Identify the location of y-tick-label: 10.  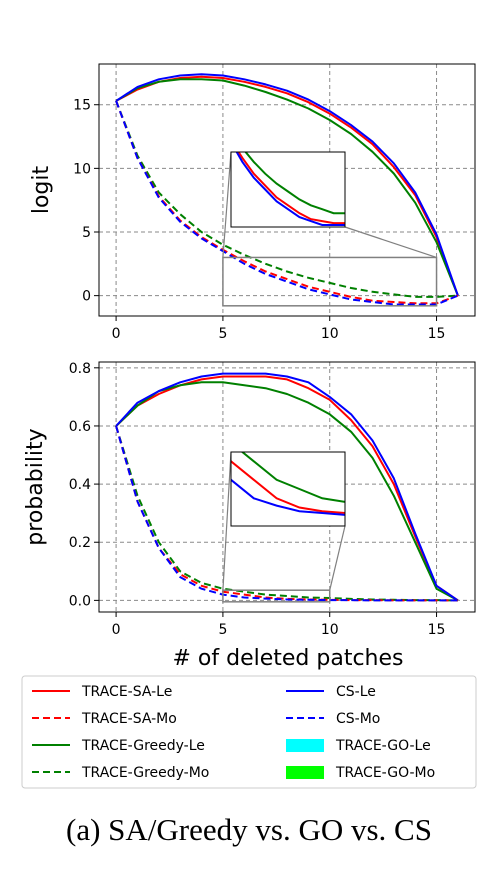
(82, 169).